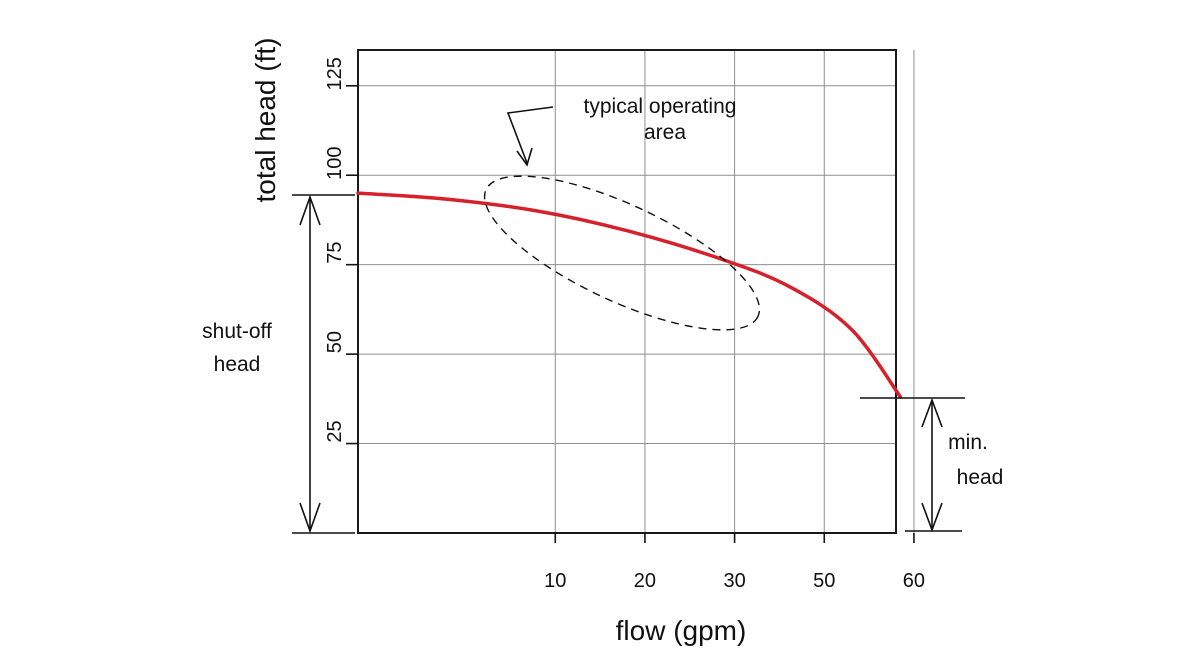 Image resolution: width=1200 pixels, height=670 pixels. I want to click on y-tick-label-3: 100, so click(335, 163).